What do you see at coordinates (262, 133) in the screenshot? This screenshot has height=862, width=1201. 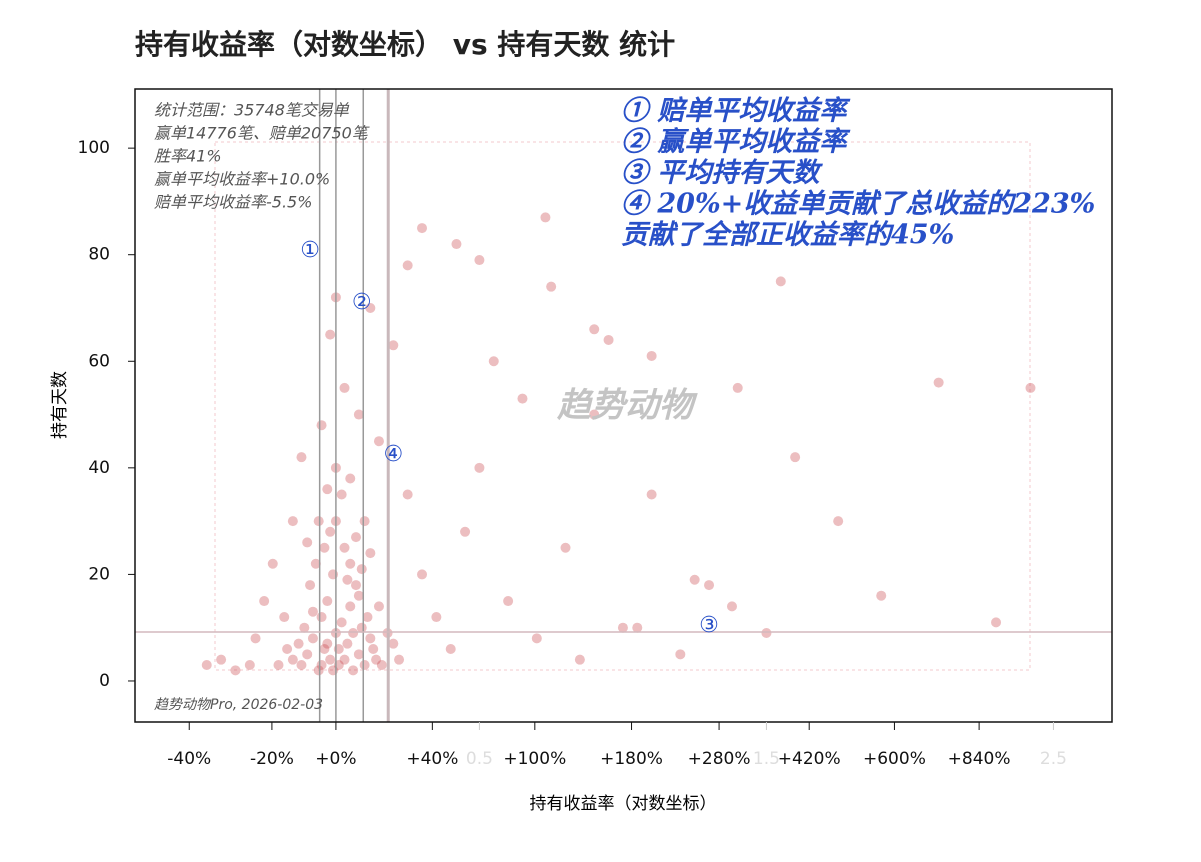 I see `stat-line: 赢单14776笔、赔单20750笔` at bounding box center [262, 133].